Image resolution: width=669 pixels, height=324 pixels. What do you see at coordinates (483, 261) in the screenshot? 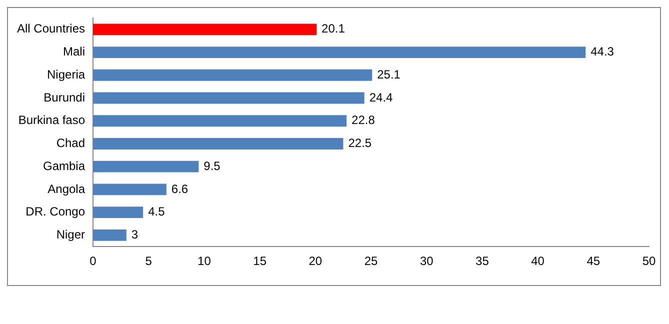
I see `x-tick-label: 35` at bounding box center [483, 261].